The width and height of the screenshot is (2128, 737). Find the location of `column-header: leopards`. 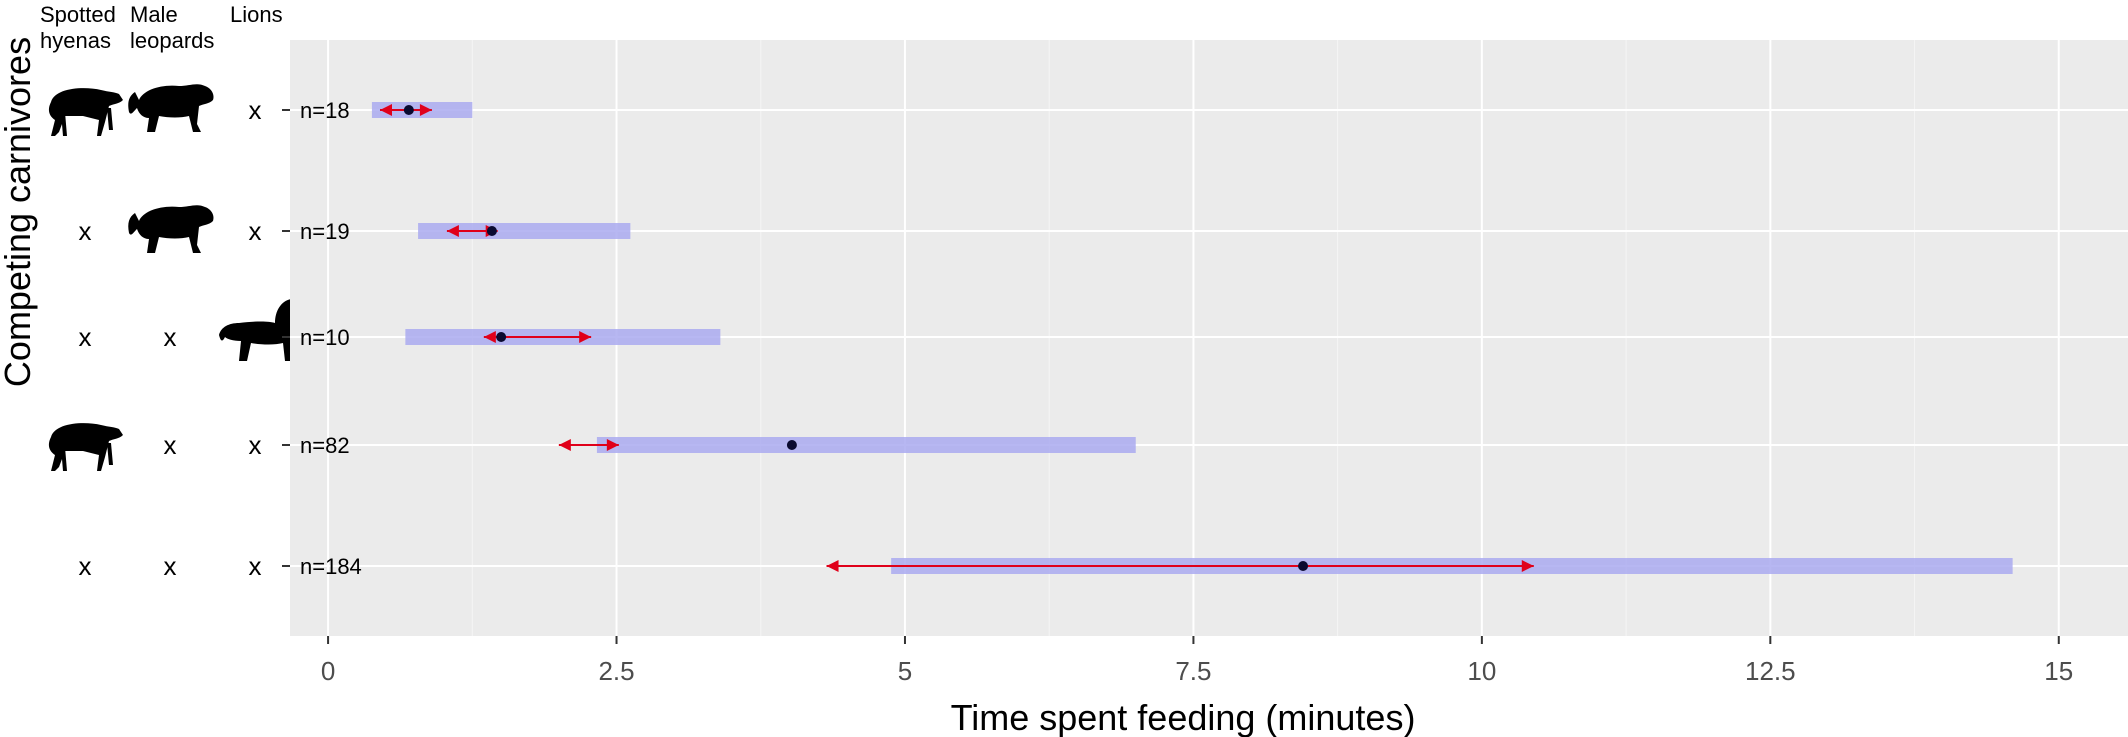

column-header: leopards is located at coordinates (172, 40).